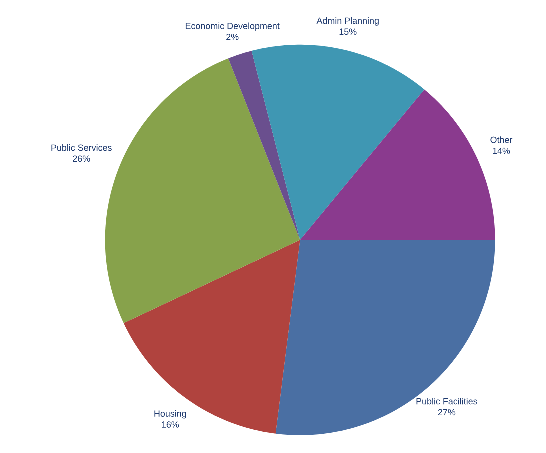 This screenshot has width=546, height=453. What do you see at coordinates (347, 22) in the screenshot?
I see `slice-label: Admin Planning` at bounding box center [347, 22].